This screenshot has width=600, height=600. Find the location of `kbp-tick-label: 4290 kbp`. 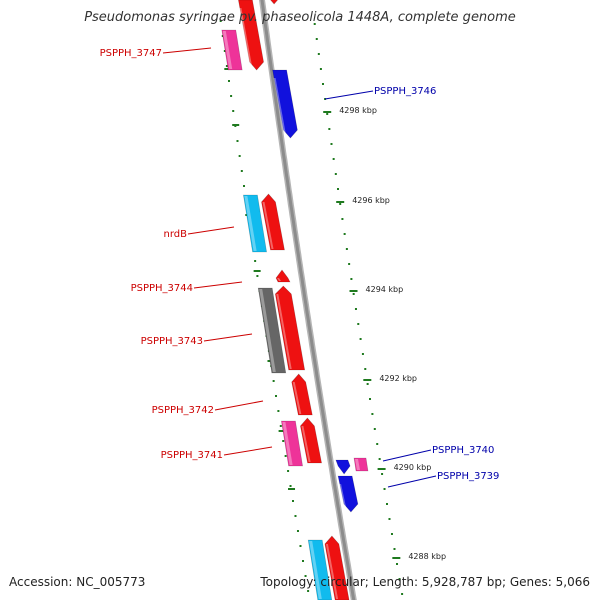

kbp-tick-label: 4290 kbp is located at coordinates (413, 467).